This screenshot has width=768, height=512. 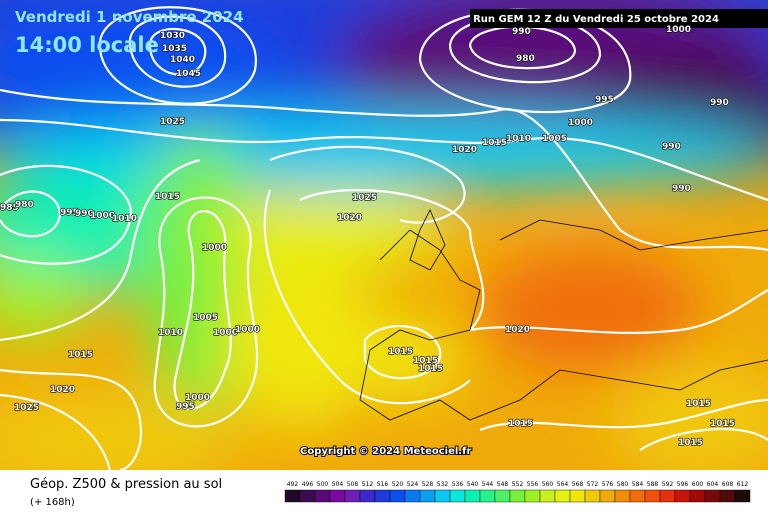 What do you see at coordinates (323, 484) in the screenshot?
I see `scale-label: 500` at bounding box center [323, 484].